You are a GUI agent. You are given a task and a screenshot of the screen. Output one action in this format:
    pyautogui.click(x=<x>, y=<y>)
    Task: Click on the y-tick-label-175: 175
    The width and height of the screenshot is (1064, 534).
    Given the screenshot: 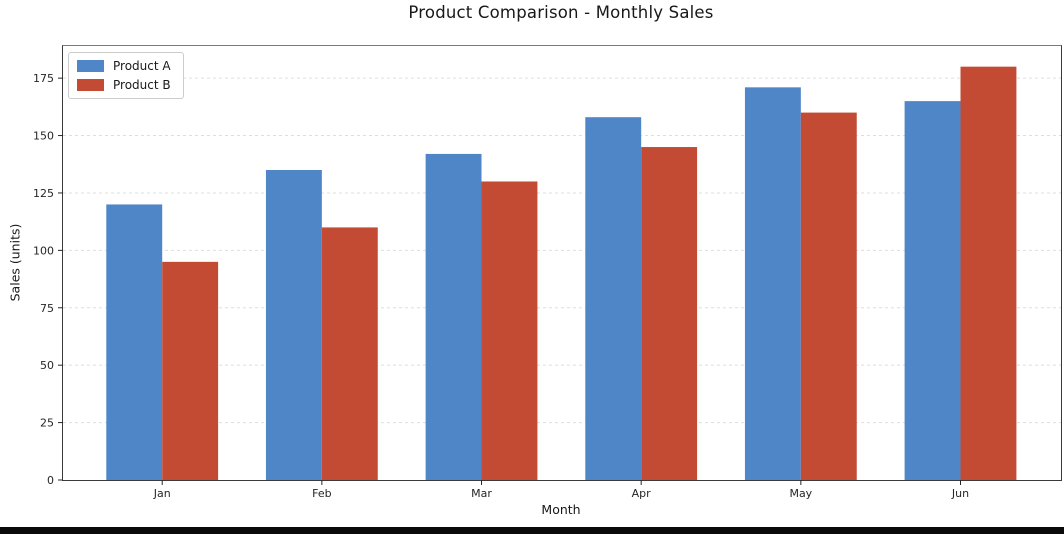 What is the action you would take?
    pyautogui.click(x=43, y=78)
    